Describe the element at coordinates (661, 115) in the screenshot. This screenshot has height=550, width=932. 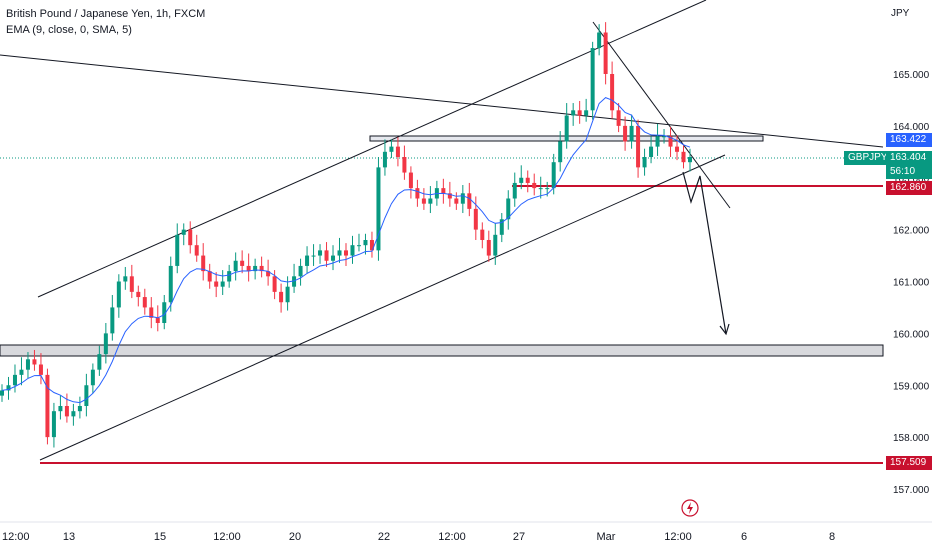
I see `local-downtrend-line` at that location.